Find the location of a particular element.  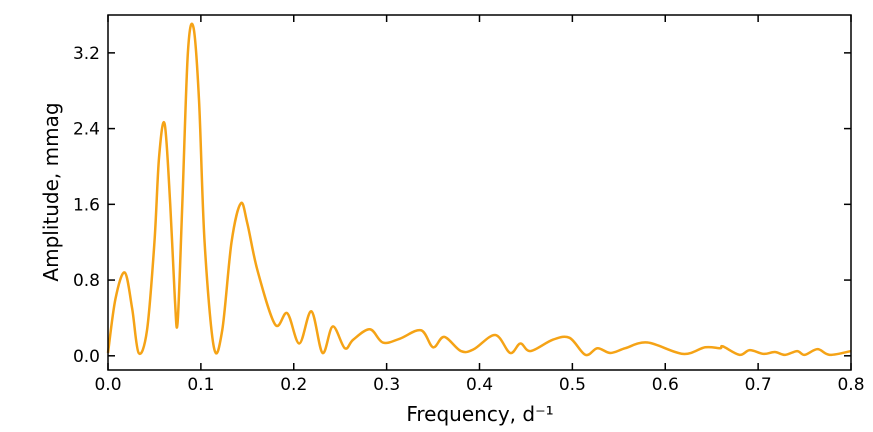

x-tick-label: 0.2 is located at coordinates (293, 385).